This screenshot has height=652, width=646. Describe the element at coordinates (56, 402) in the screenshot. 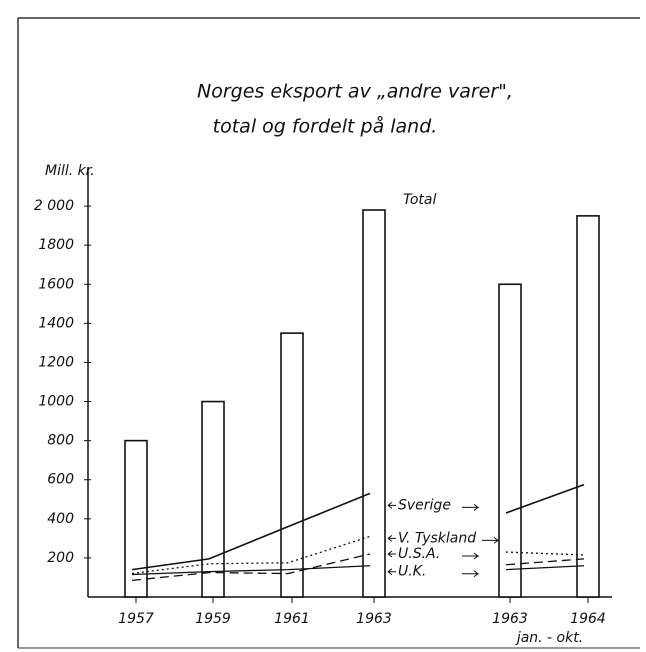

I see `y-tick-label: 1000` at that location.